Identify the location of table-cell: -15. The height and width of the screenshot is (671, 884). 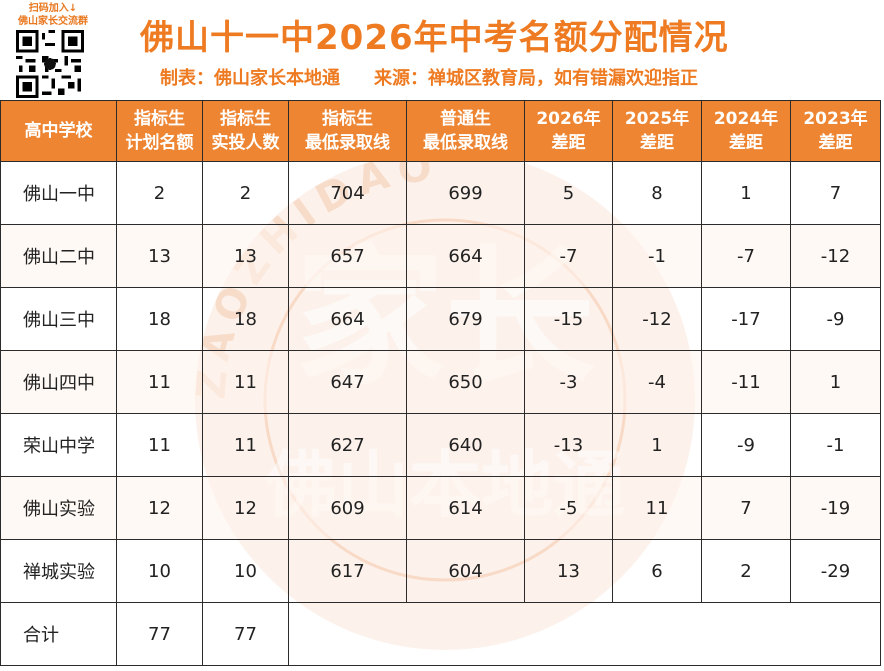
(568, 319).